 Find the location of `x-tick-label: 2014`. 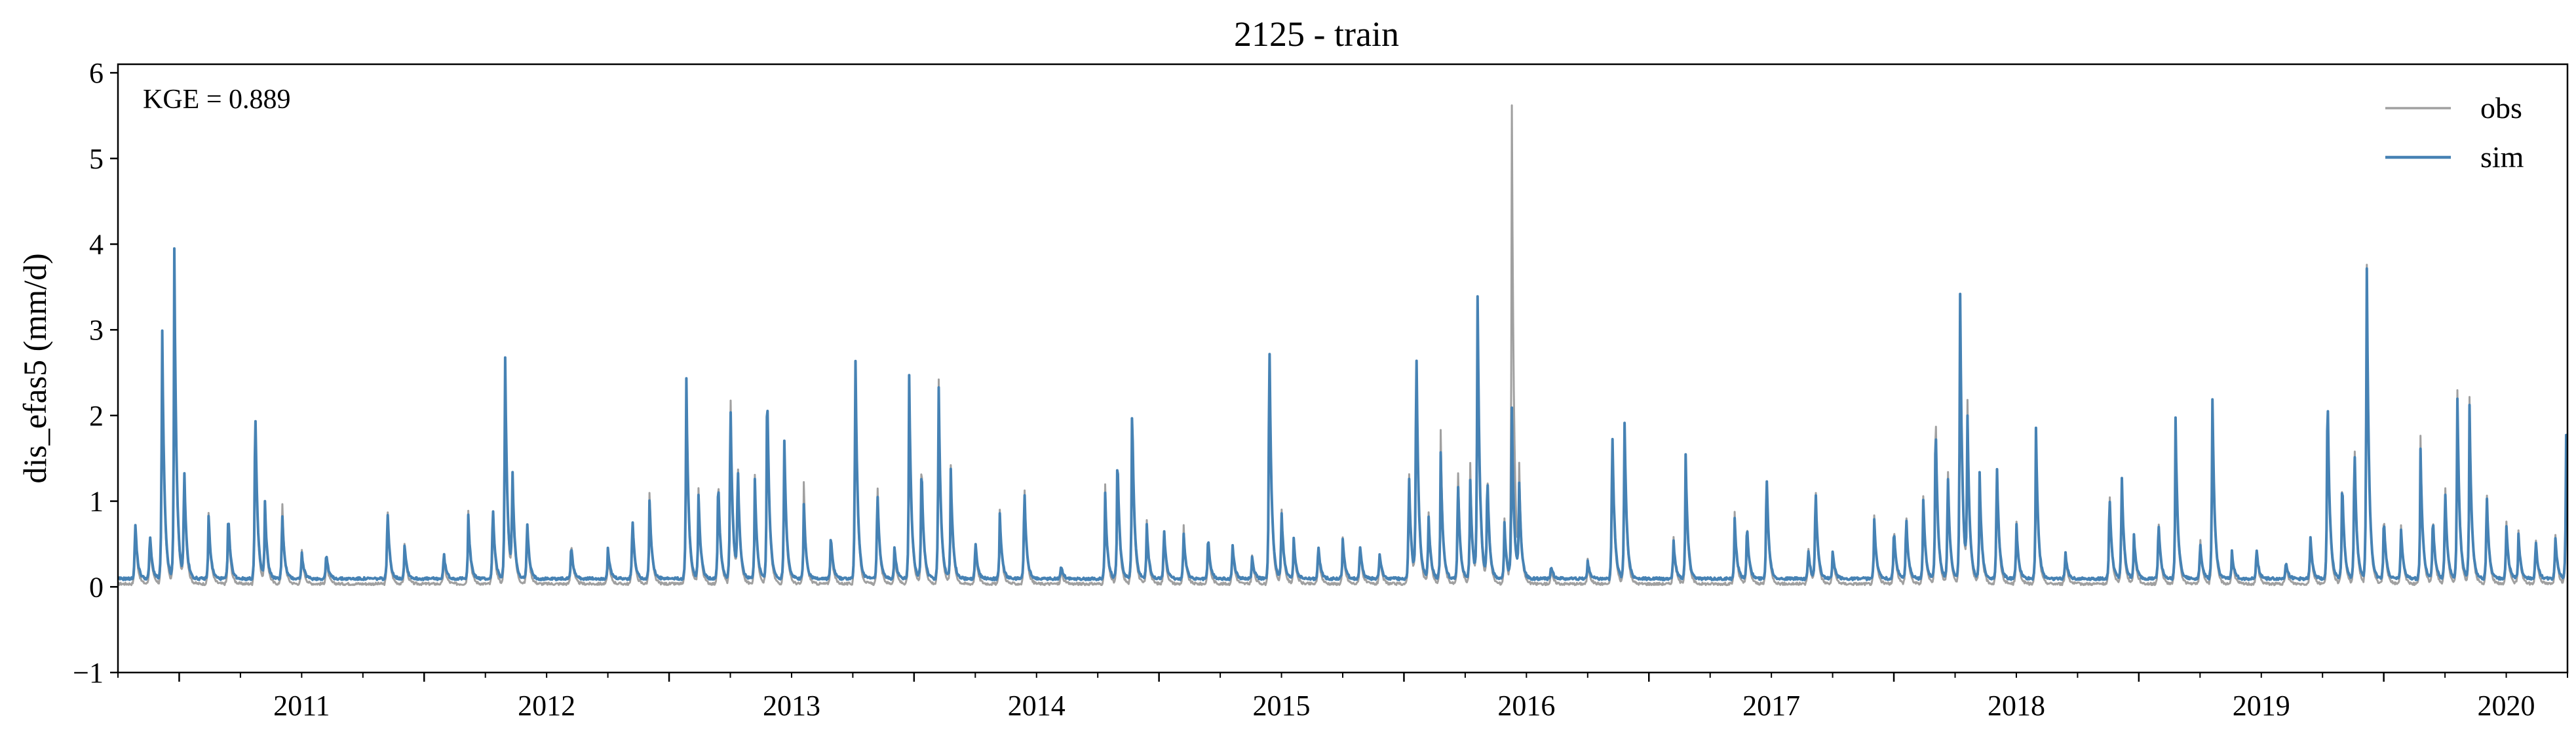

x-tick-label: 2014 is located at coordinates (1037, 706).